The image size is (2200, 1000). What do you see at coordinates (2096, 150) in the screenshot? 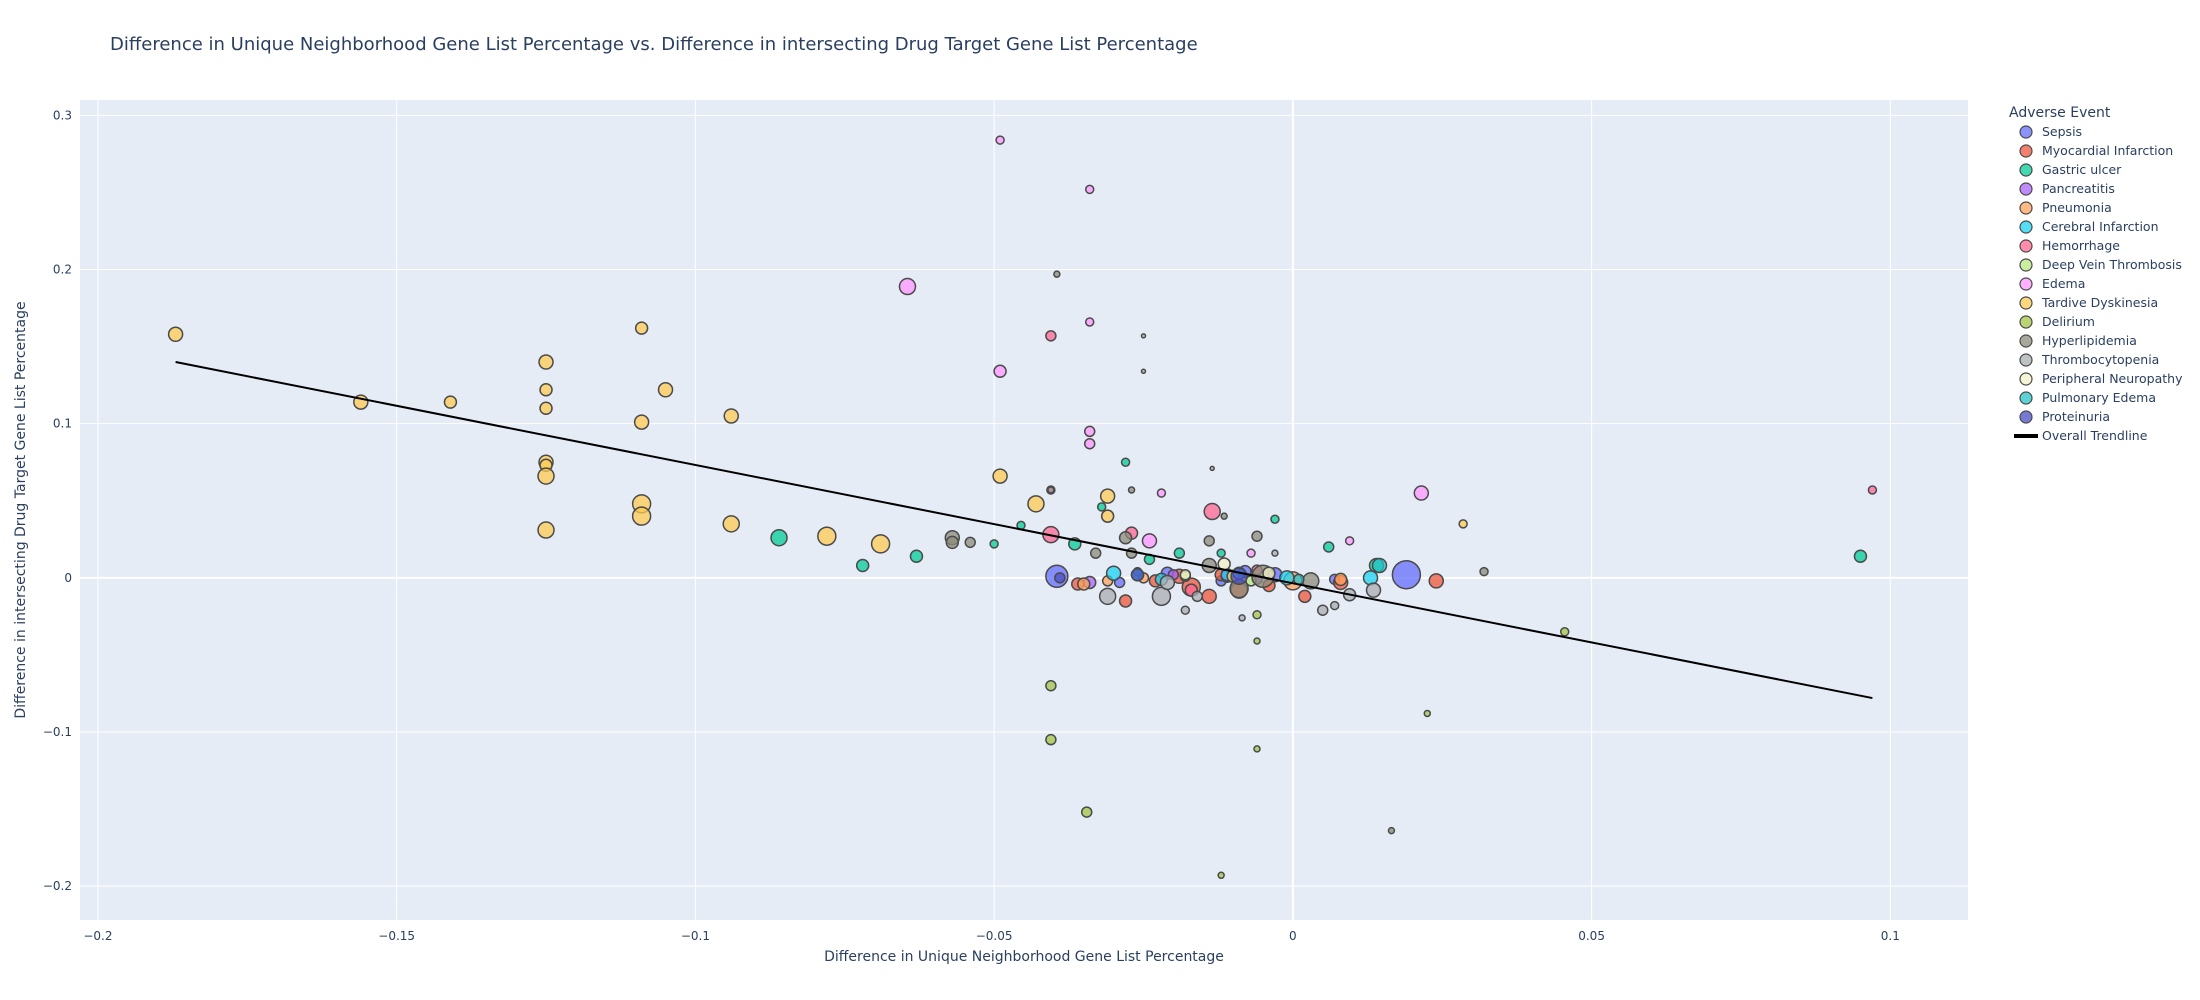
I see `legend-item-myocardial-infarction: Myocardial Infarction` at bounding box center [2096, 150].